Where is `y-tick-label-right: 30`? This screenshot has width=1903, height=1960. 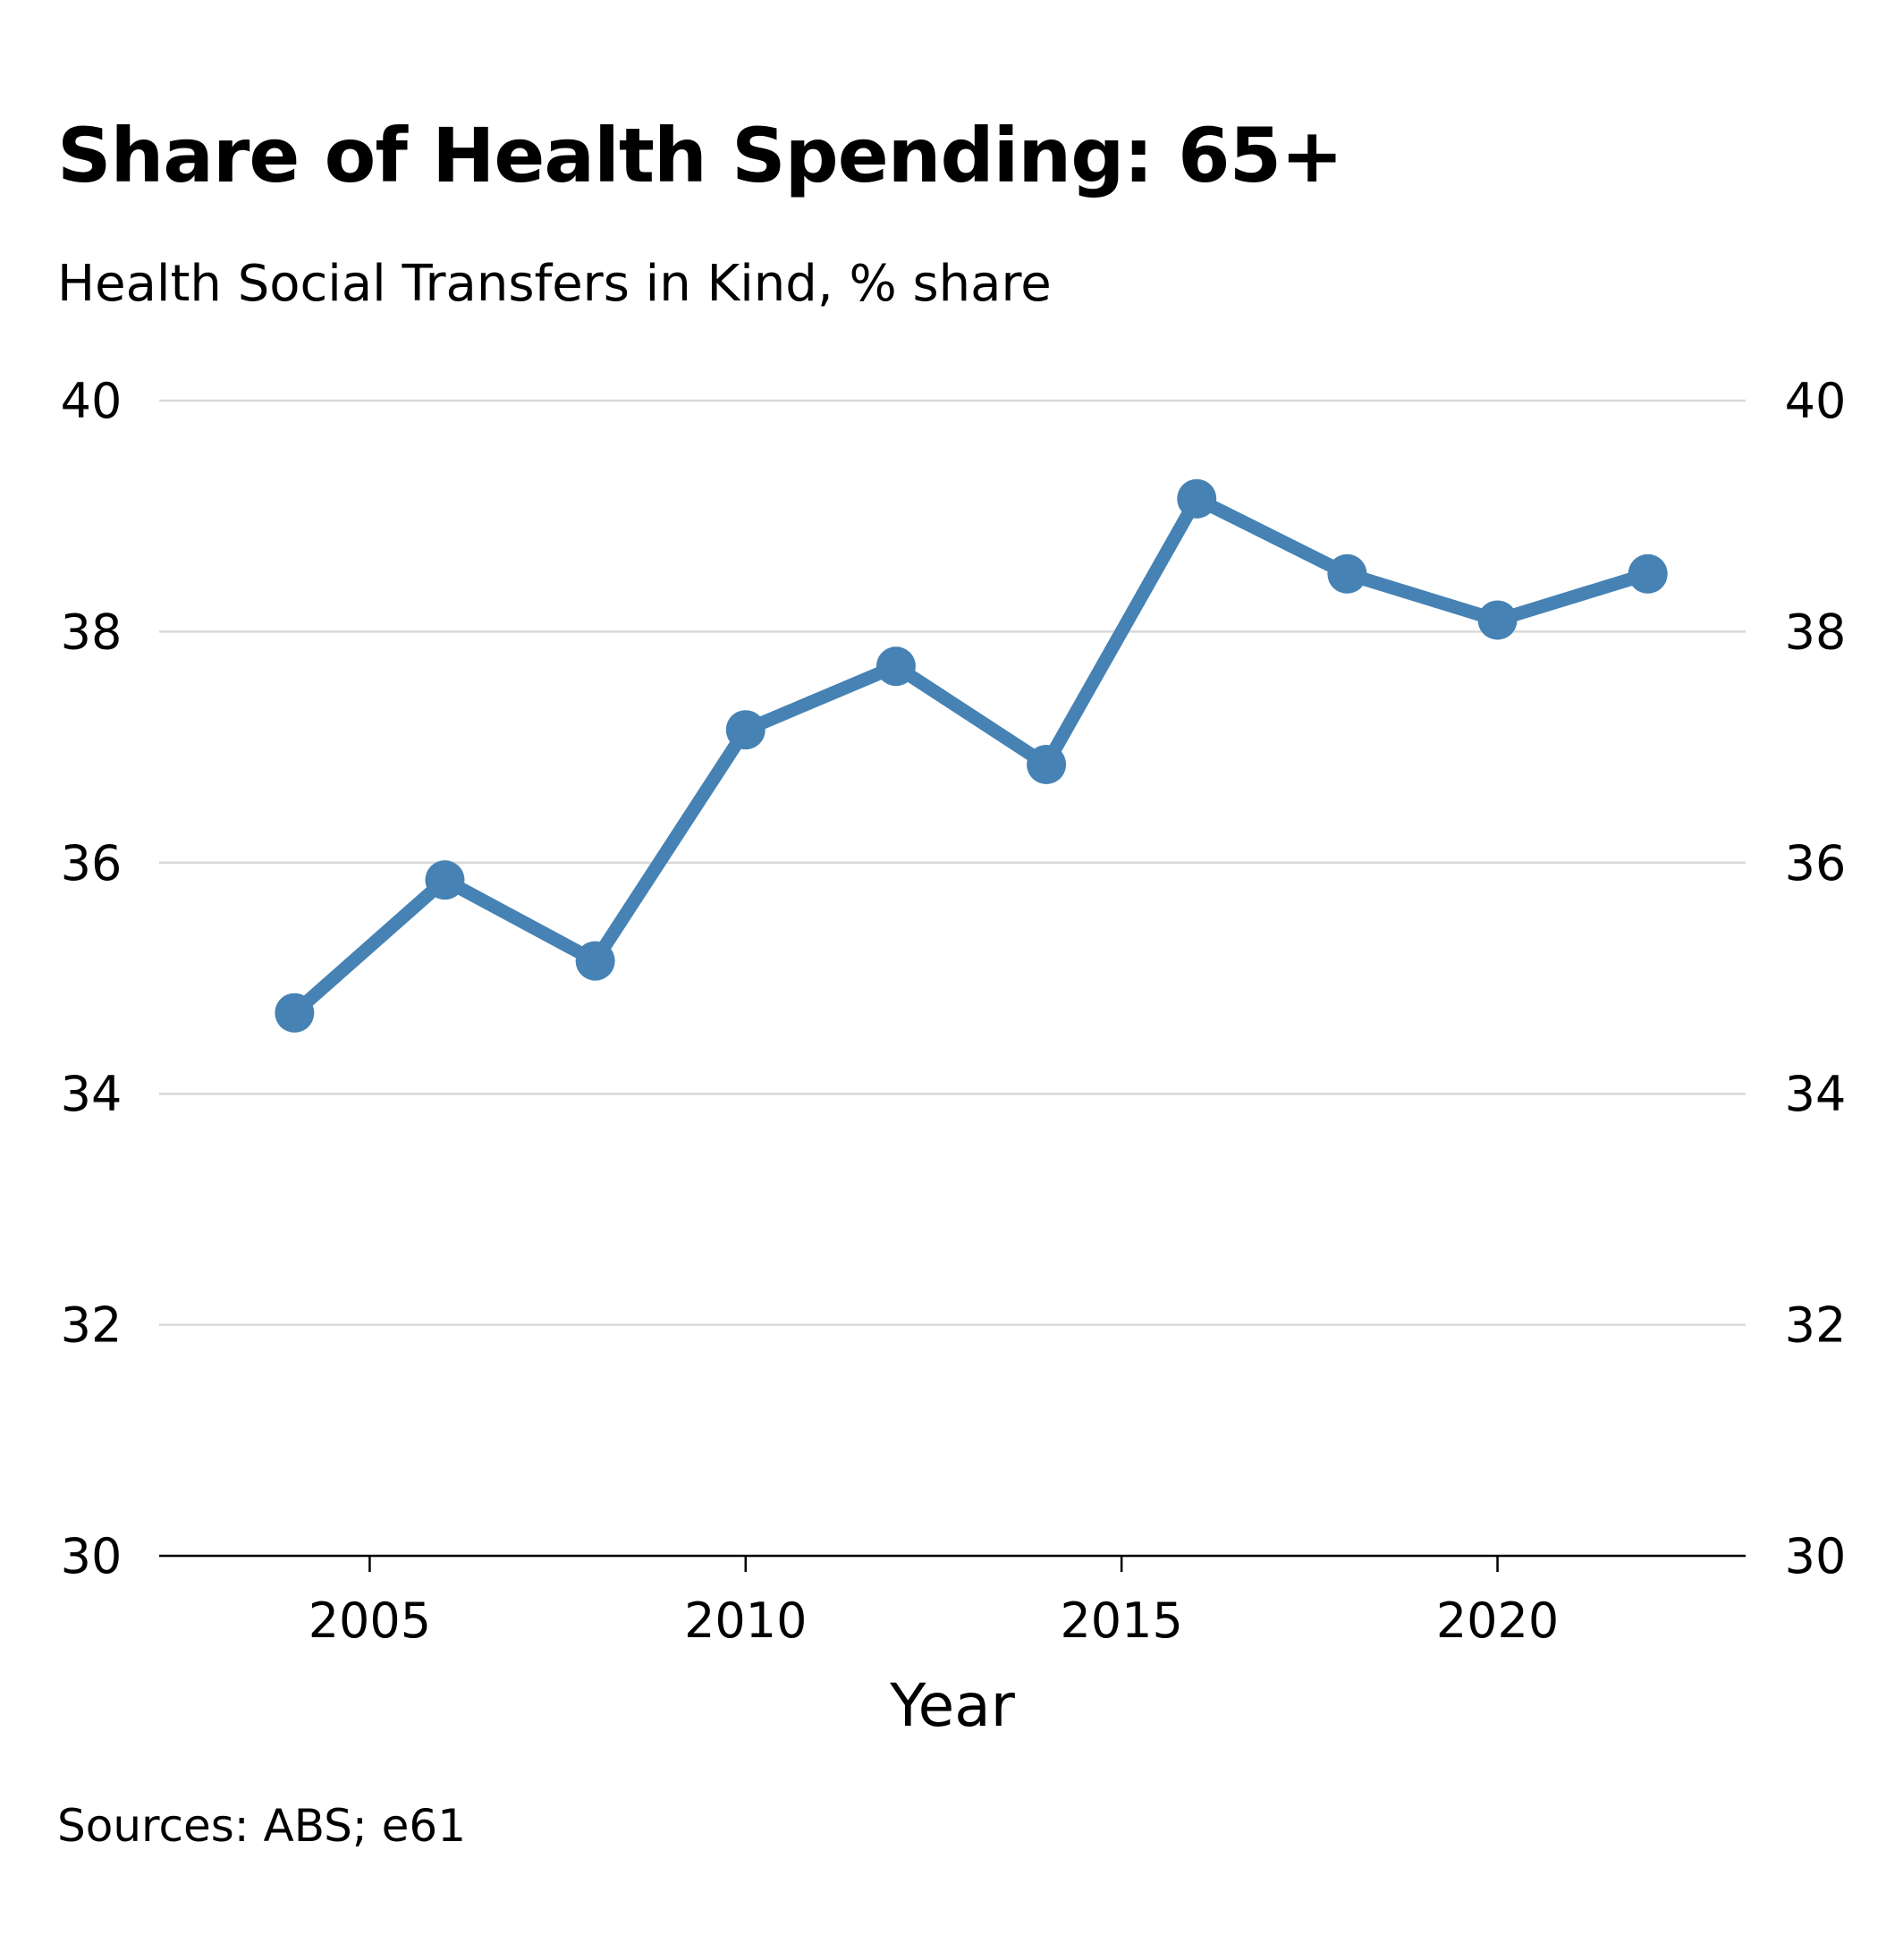 y-tick-label-right: 30 is located at coordinates (1816, 1556).